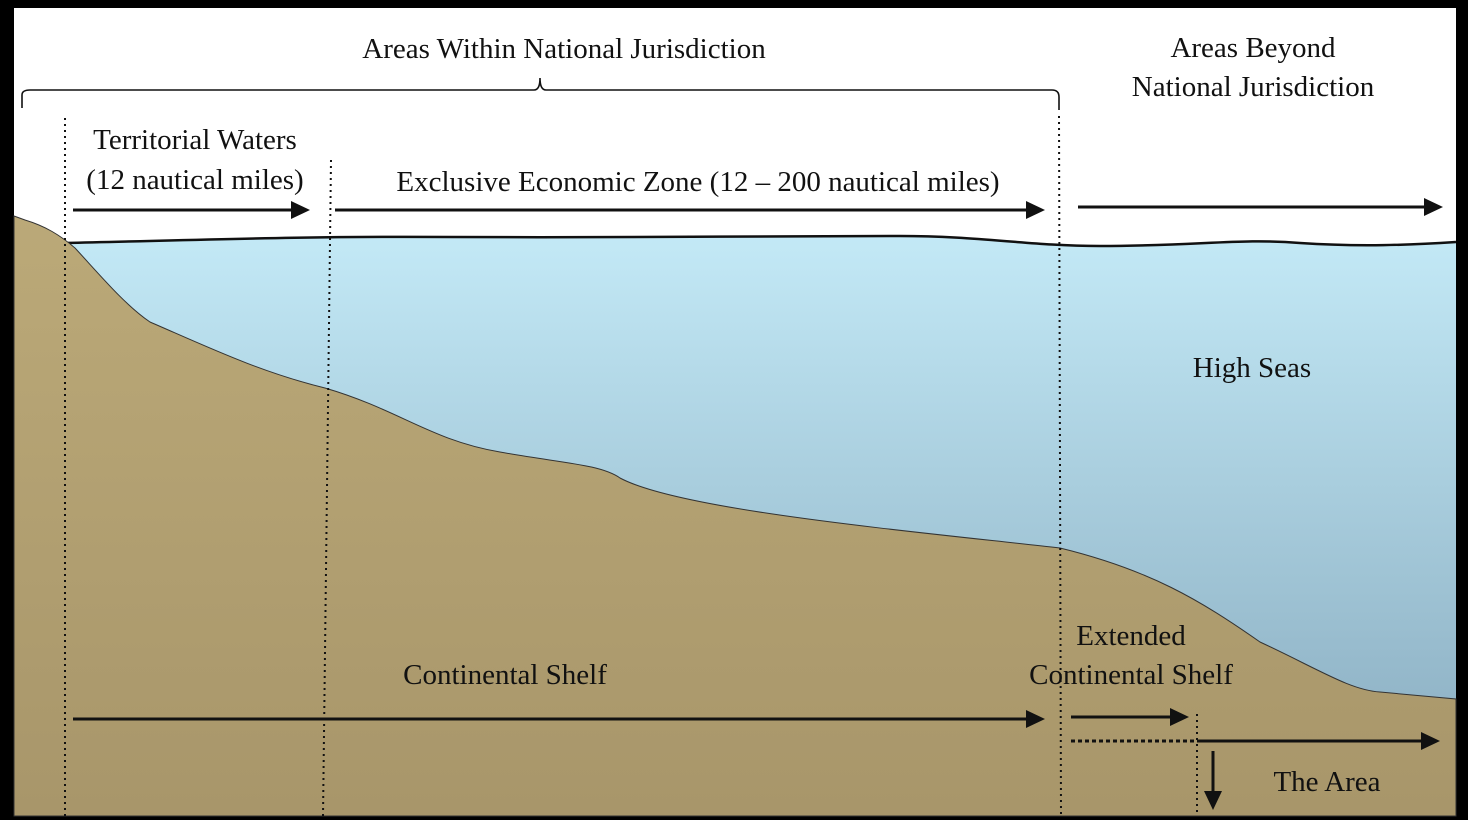 This screenshot has width=1468, height=820. Describe the element at coordinates (1326, 782) in the screenshot. I see `the-area-label: The Area` at that location.